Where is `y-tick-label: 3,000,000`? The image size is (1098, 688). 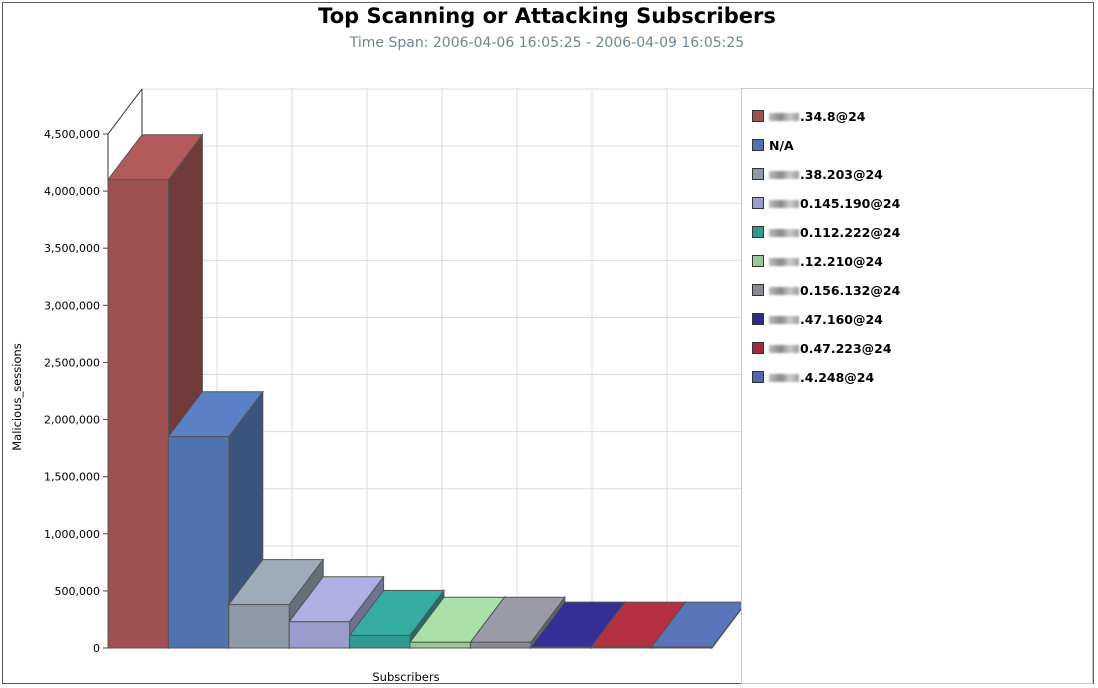
y-tick-label: 3,000,000 is located at coordinates (72, 305).